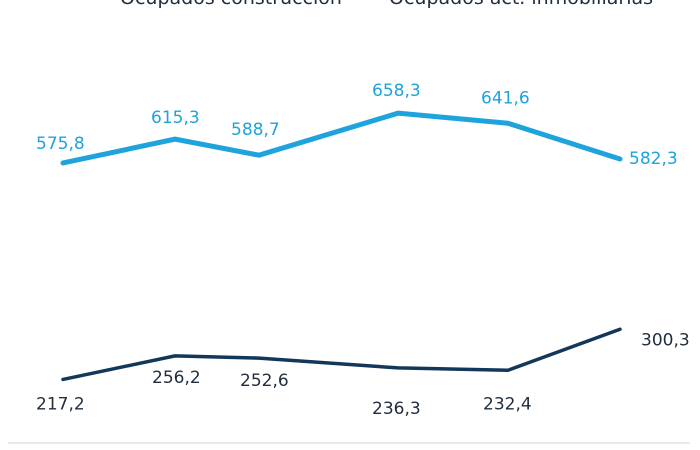 This screenshot has width=700, height=450. I want to click on data-label-construccion: 300,3, so click(665, 340).